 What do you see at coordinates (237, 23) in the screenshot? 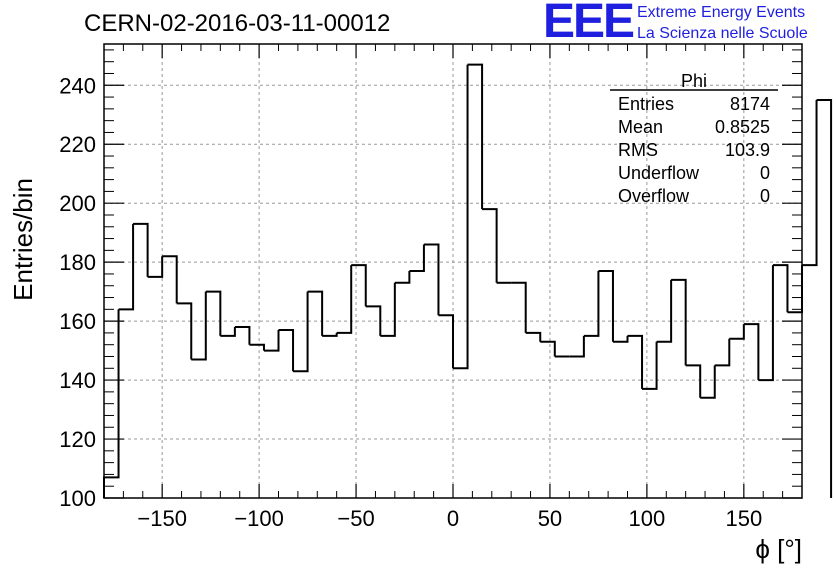
I see `plot-title: CERN-02-2016-03-11-00012` at bounding box center [237, 23].